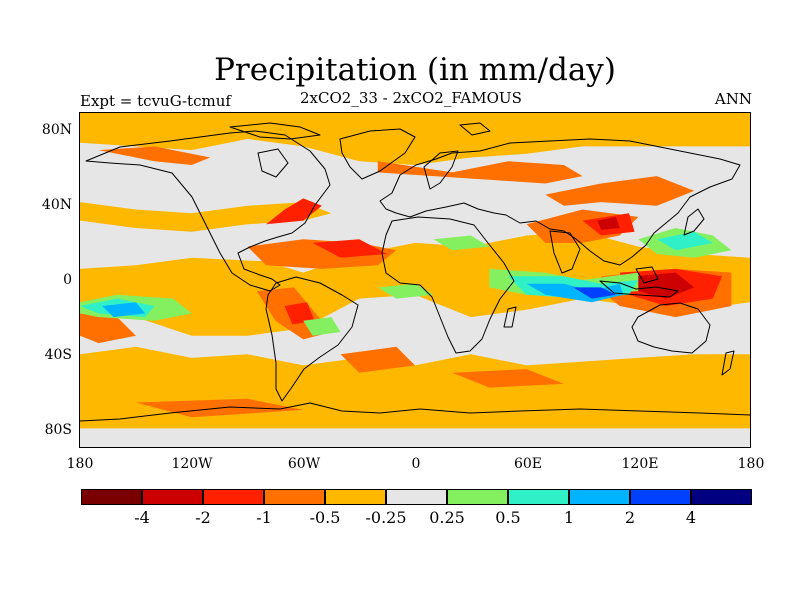 This screenshot has width=800, height=600. What do you see at coordinates (377, 154) in the screenshot?
I see `coastline-greenland` at bounding box center [377, 154].